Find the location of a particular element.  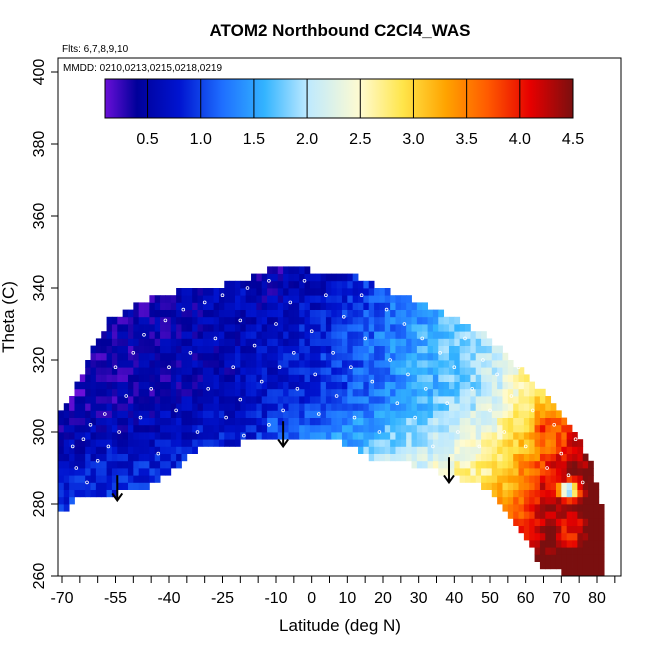

x-tick-label: -25 is located at coordinates (222, 598).